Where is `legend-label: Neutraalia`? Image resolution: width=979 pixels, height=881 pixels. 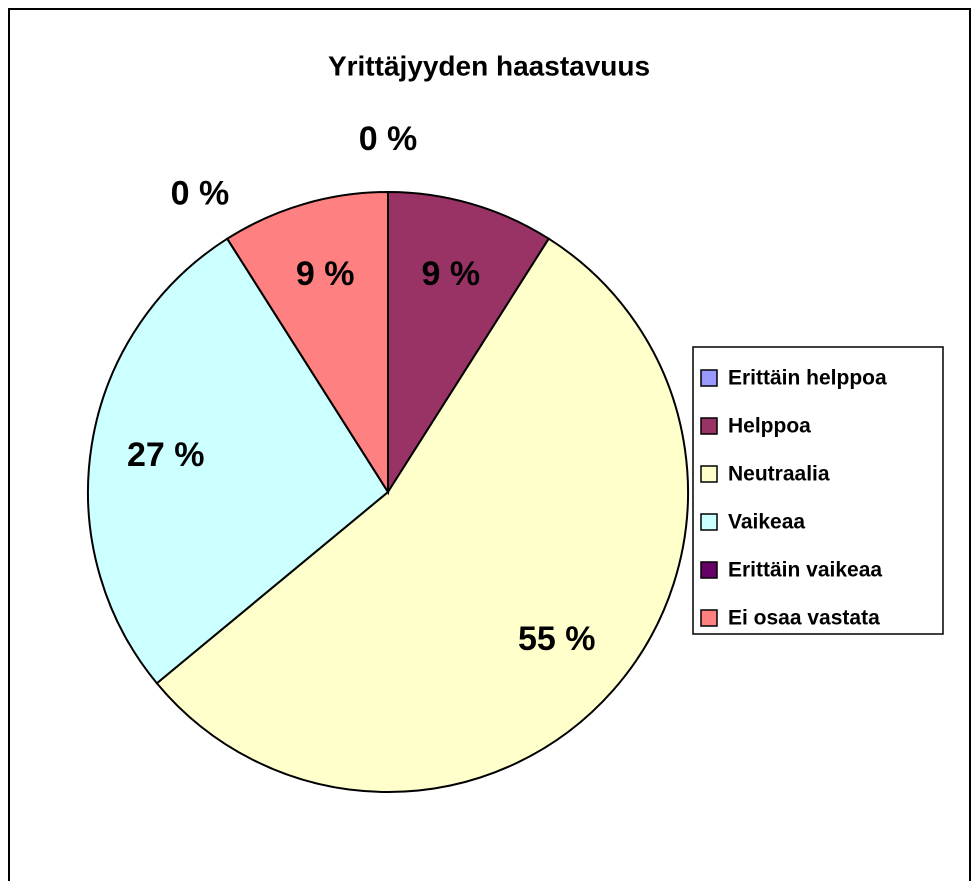 legend-label: Neutraalia is located at coordinates (779, 474).